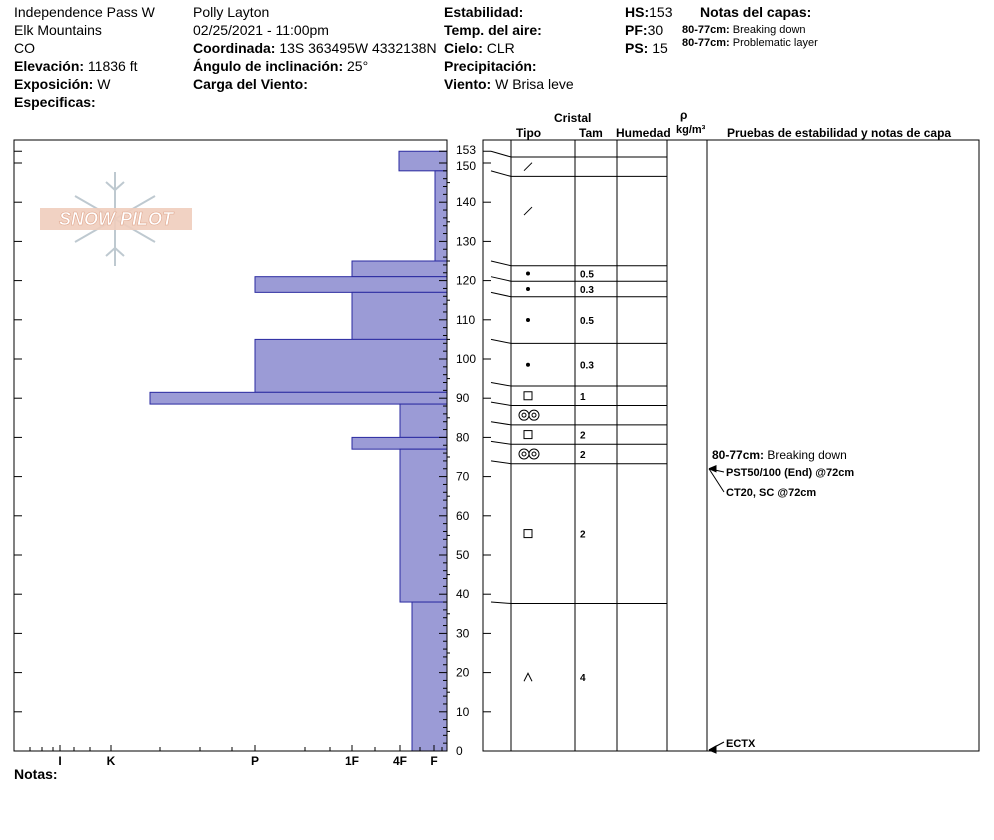 The height and width of the screenshot is (840, 994). Describe the element at coordinates (463, 594) in the screenshot. I see `depth-label-40: 40` at that location.